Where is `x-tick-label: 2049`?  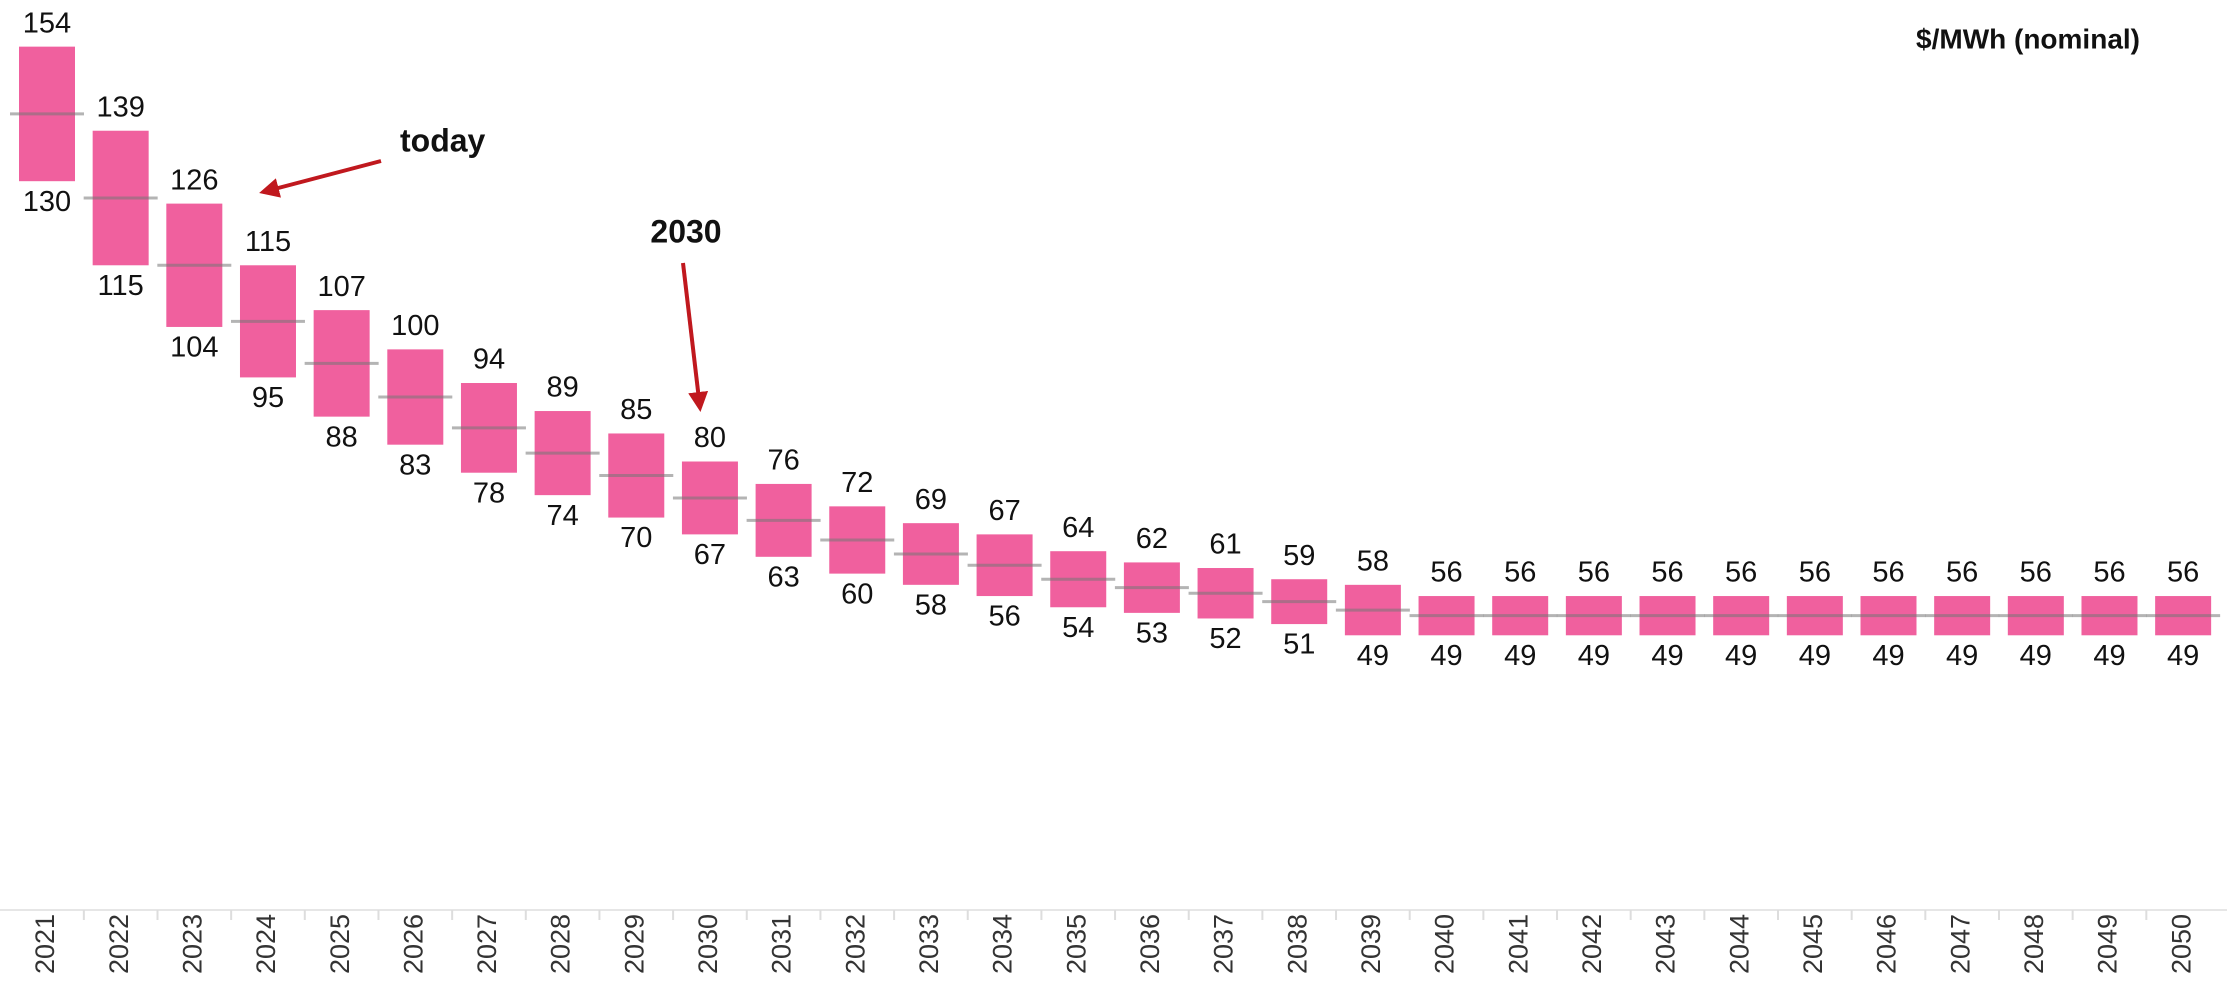
x-tick-label: 2049 is located at coordinates (2108, 944).